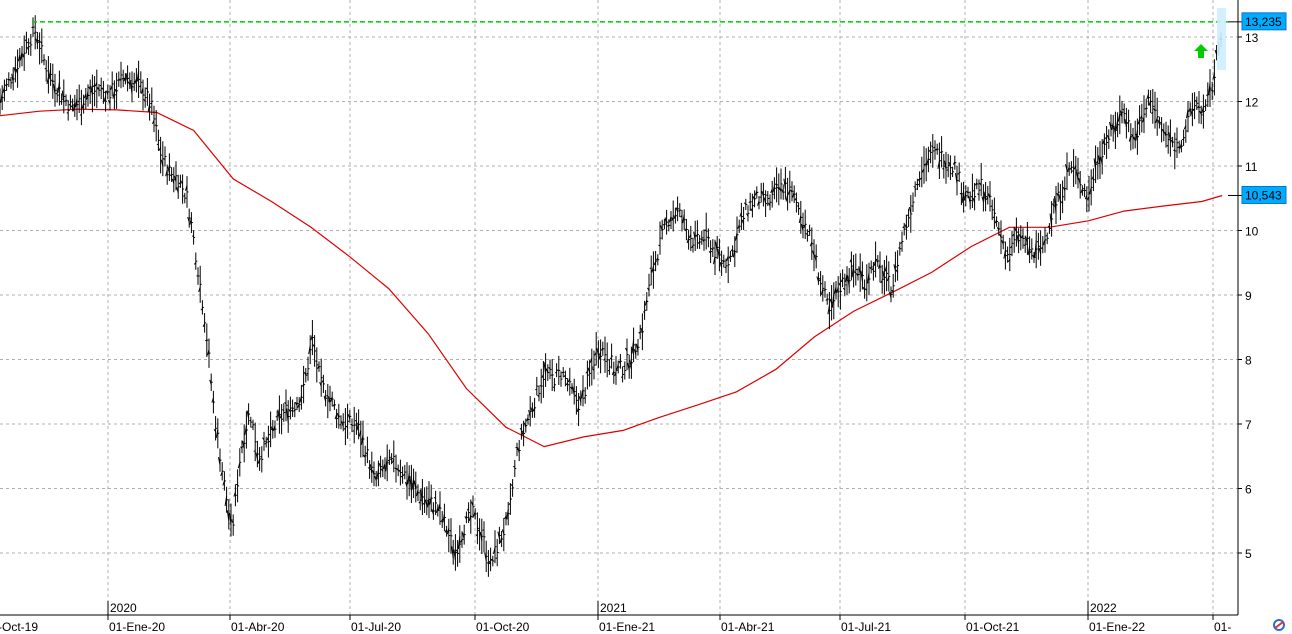 The image size is (1292, 634). I want to click on y-tick-label: 10, so click(1252, 232).